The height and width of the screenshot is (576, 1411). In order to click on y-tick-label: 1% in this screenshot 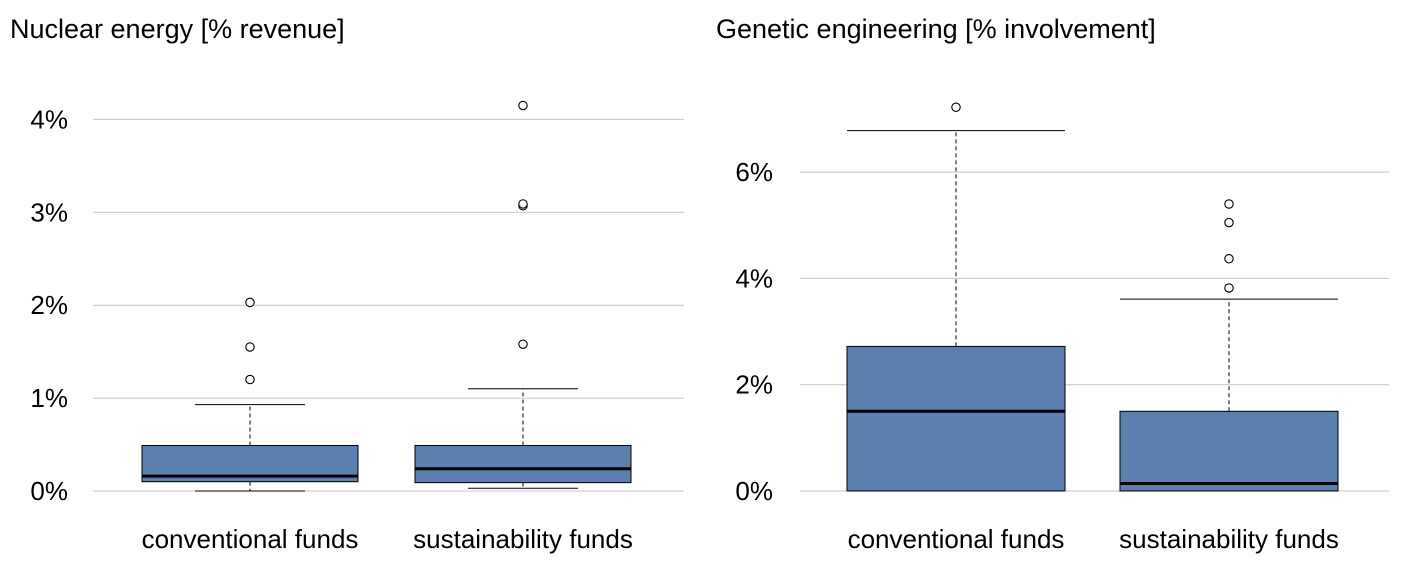, I will do `click(49, 398)`.